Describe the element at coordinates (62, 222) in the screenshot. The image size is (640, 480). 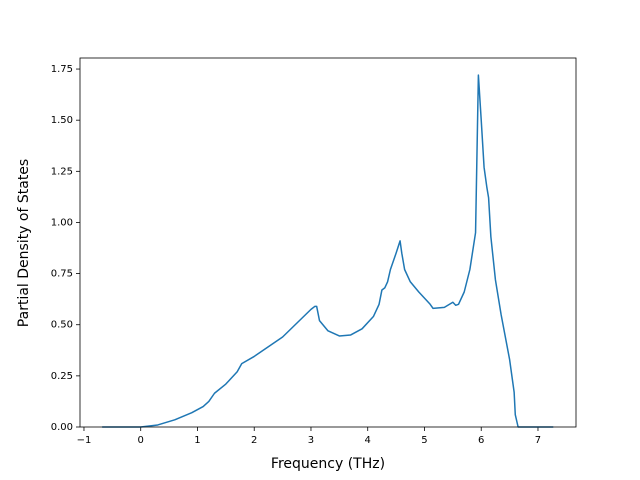
I see `y-tick-label: 1.00` at that location.